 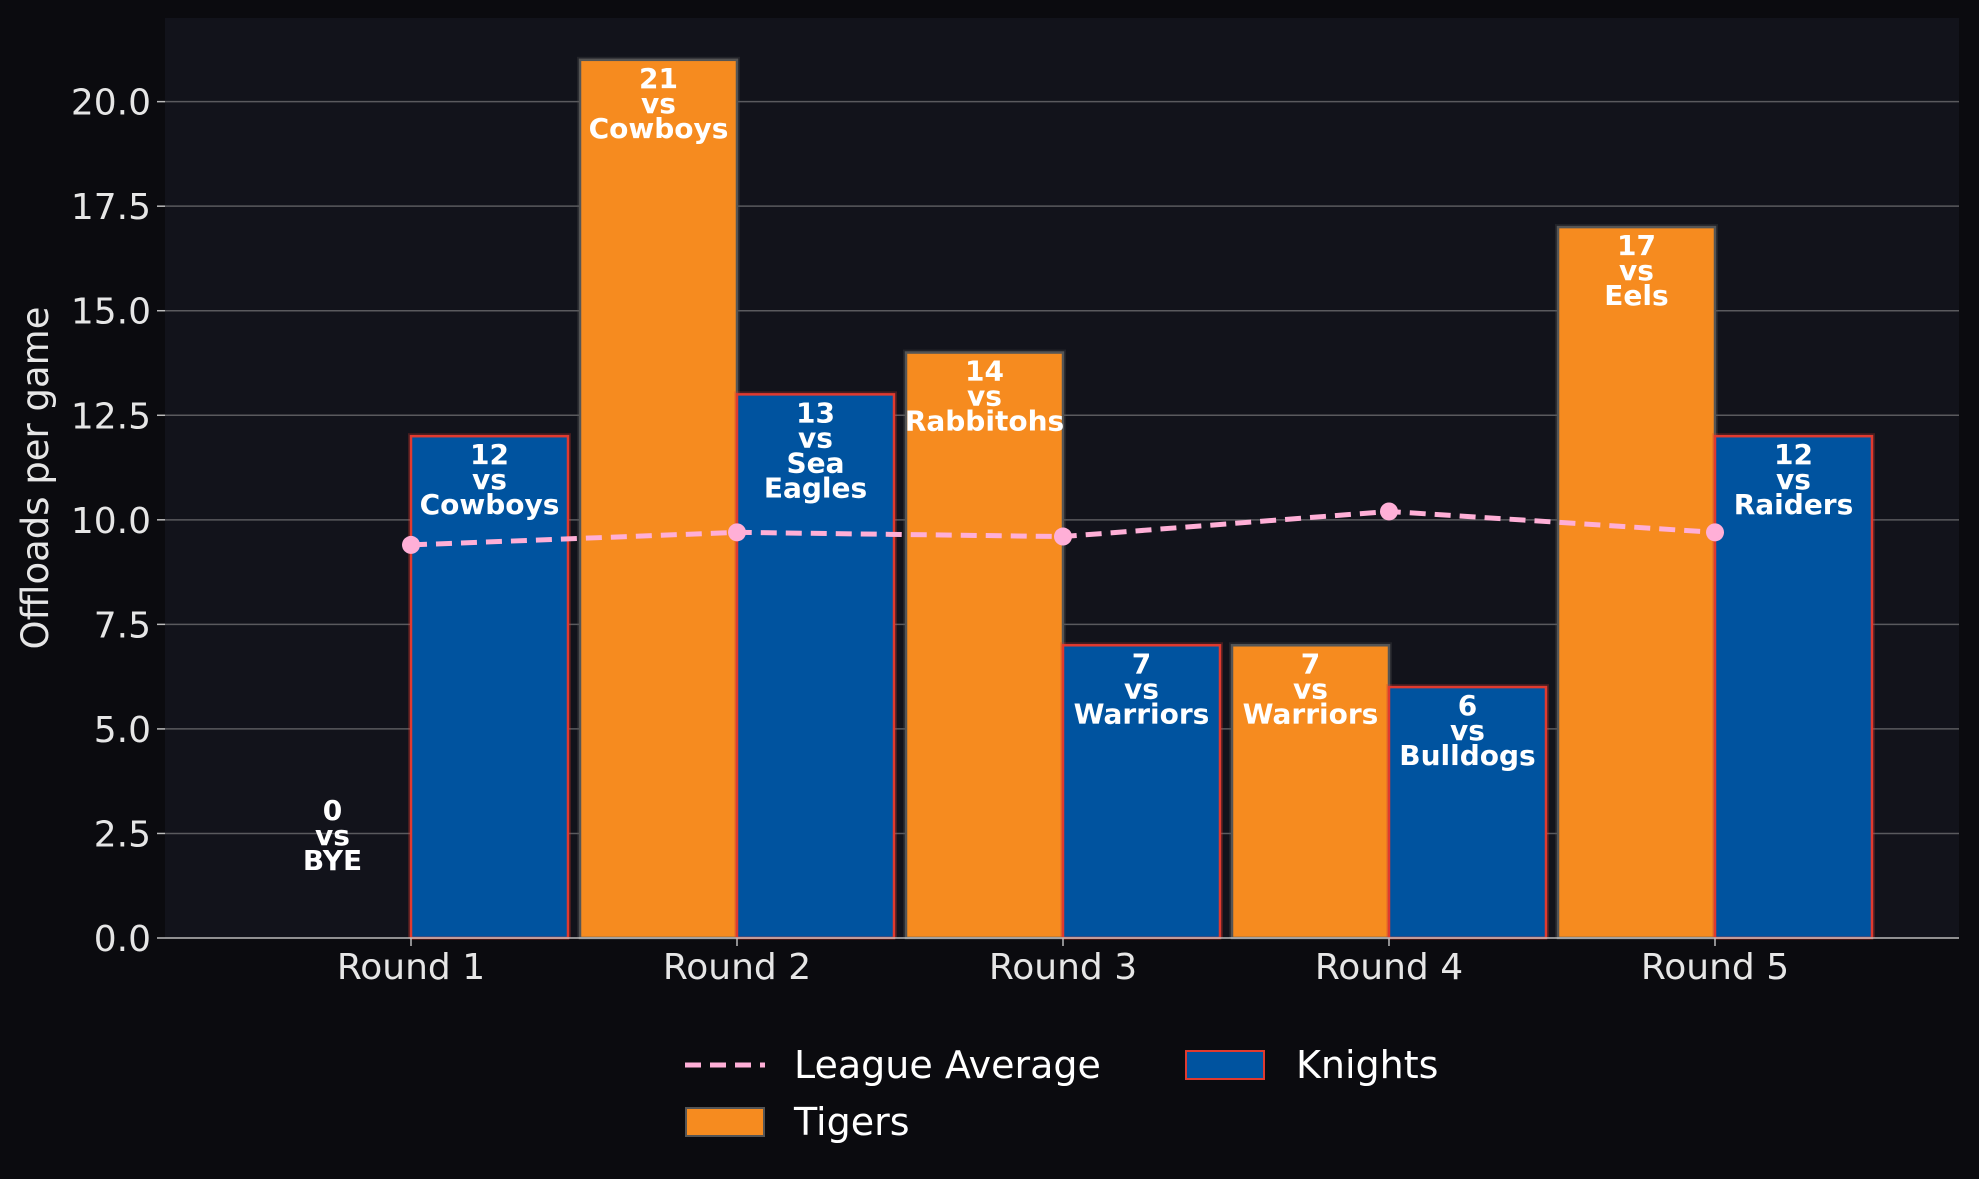 I want to click on bar-tigers-round-2-label-line: vs, so click(x=658, y=103).